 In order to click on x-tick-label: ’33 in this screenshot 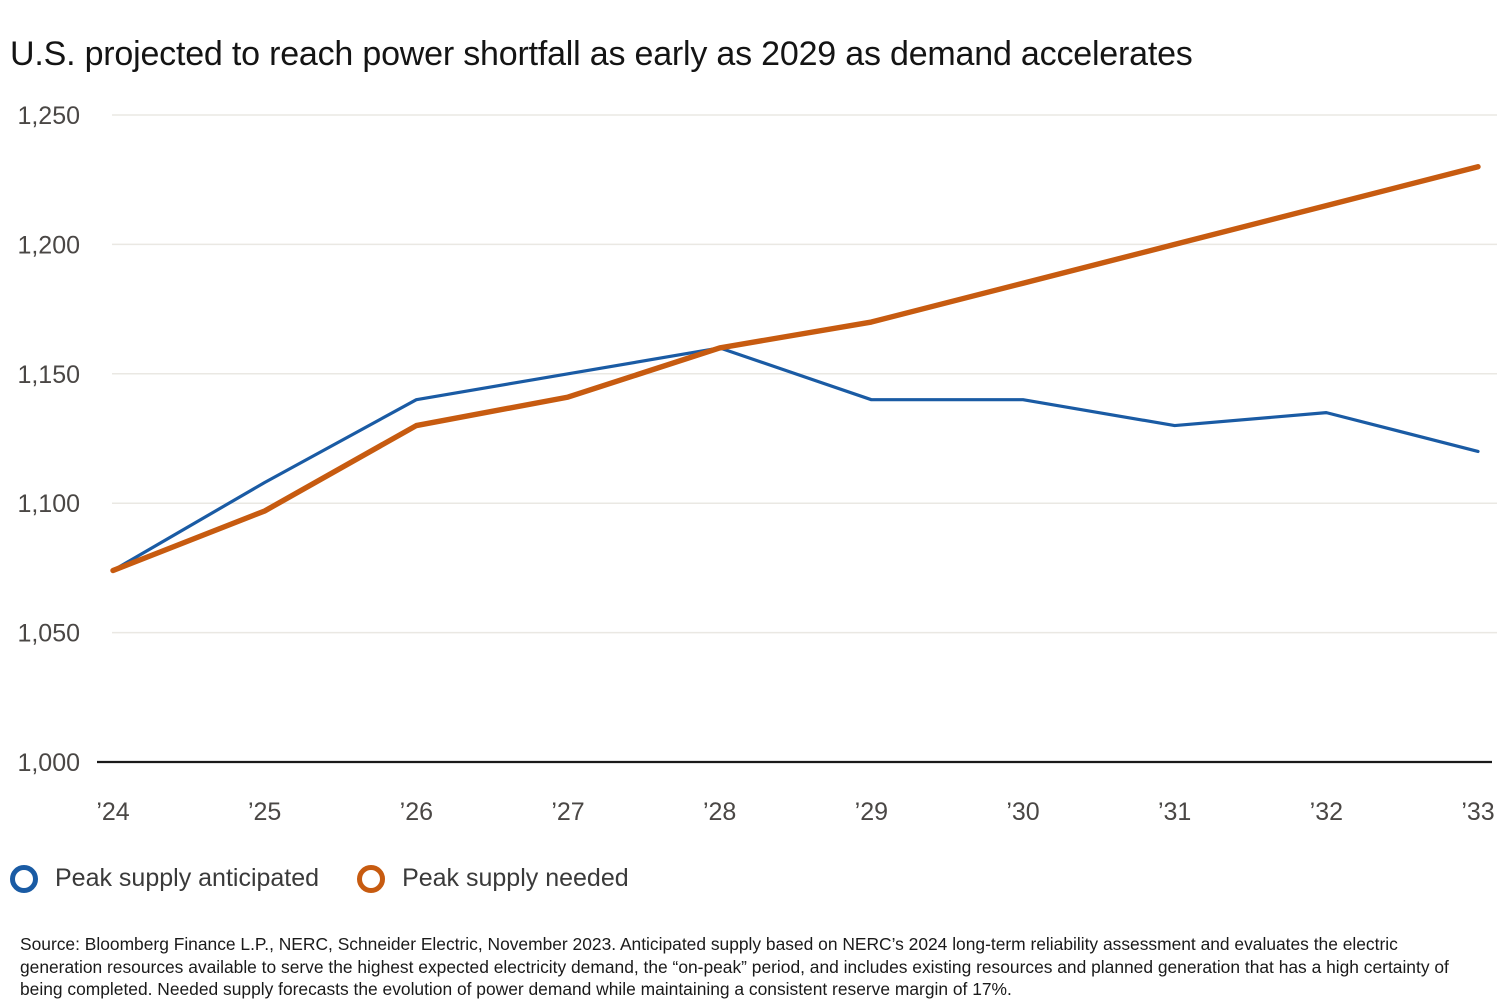, I will do `click(1477, 812)`.